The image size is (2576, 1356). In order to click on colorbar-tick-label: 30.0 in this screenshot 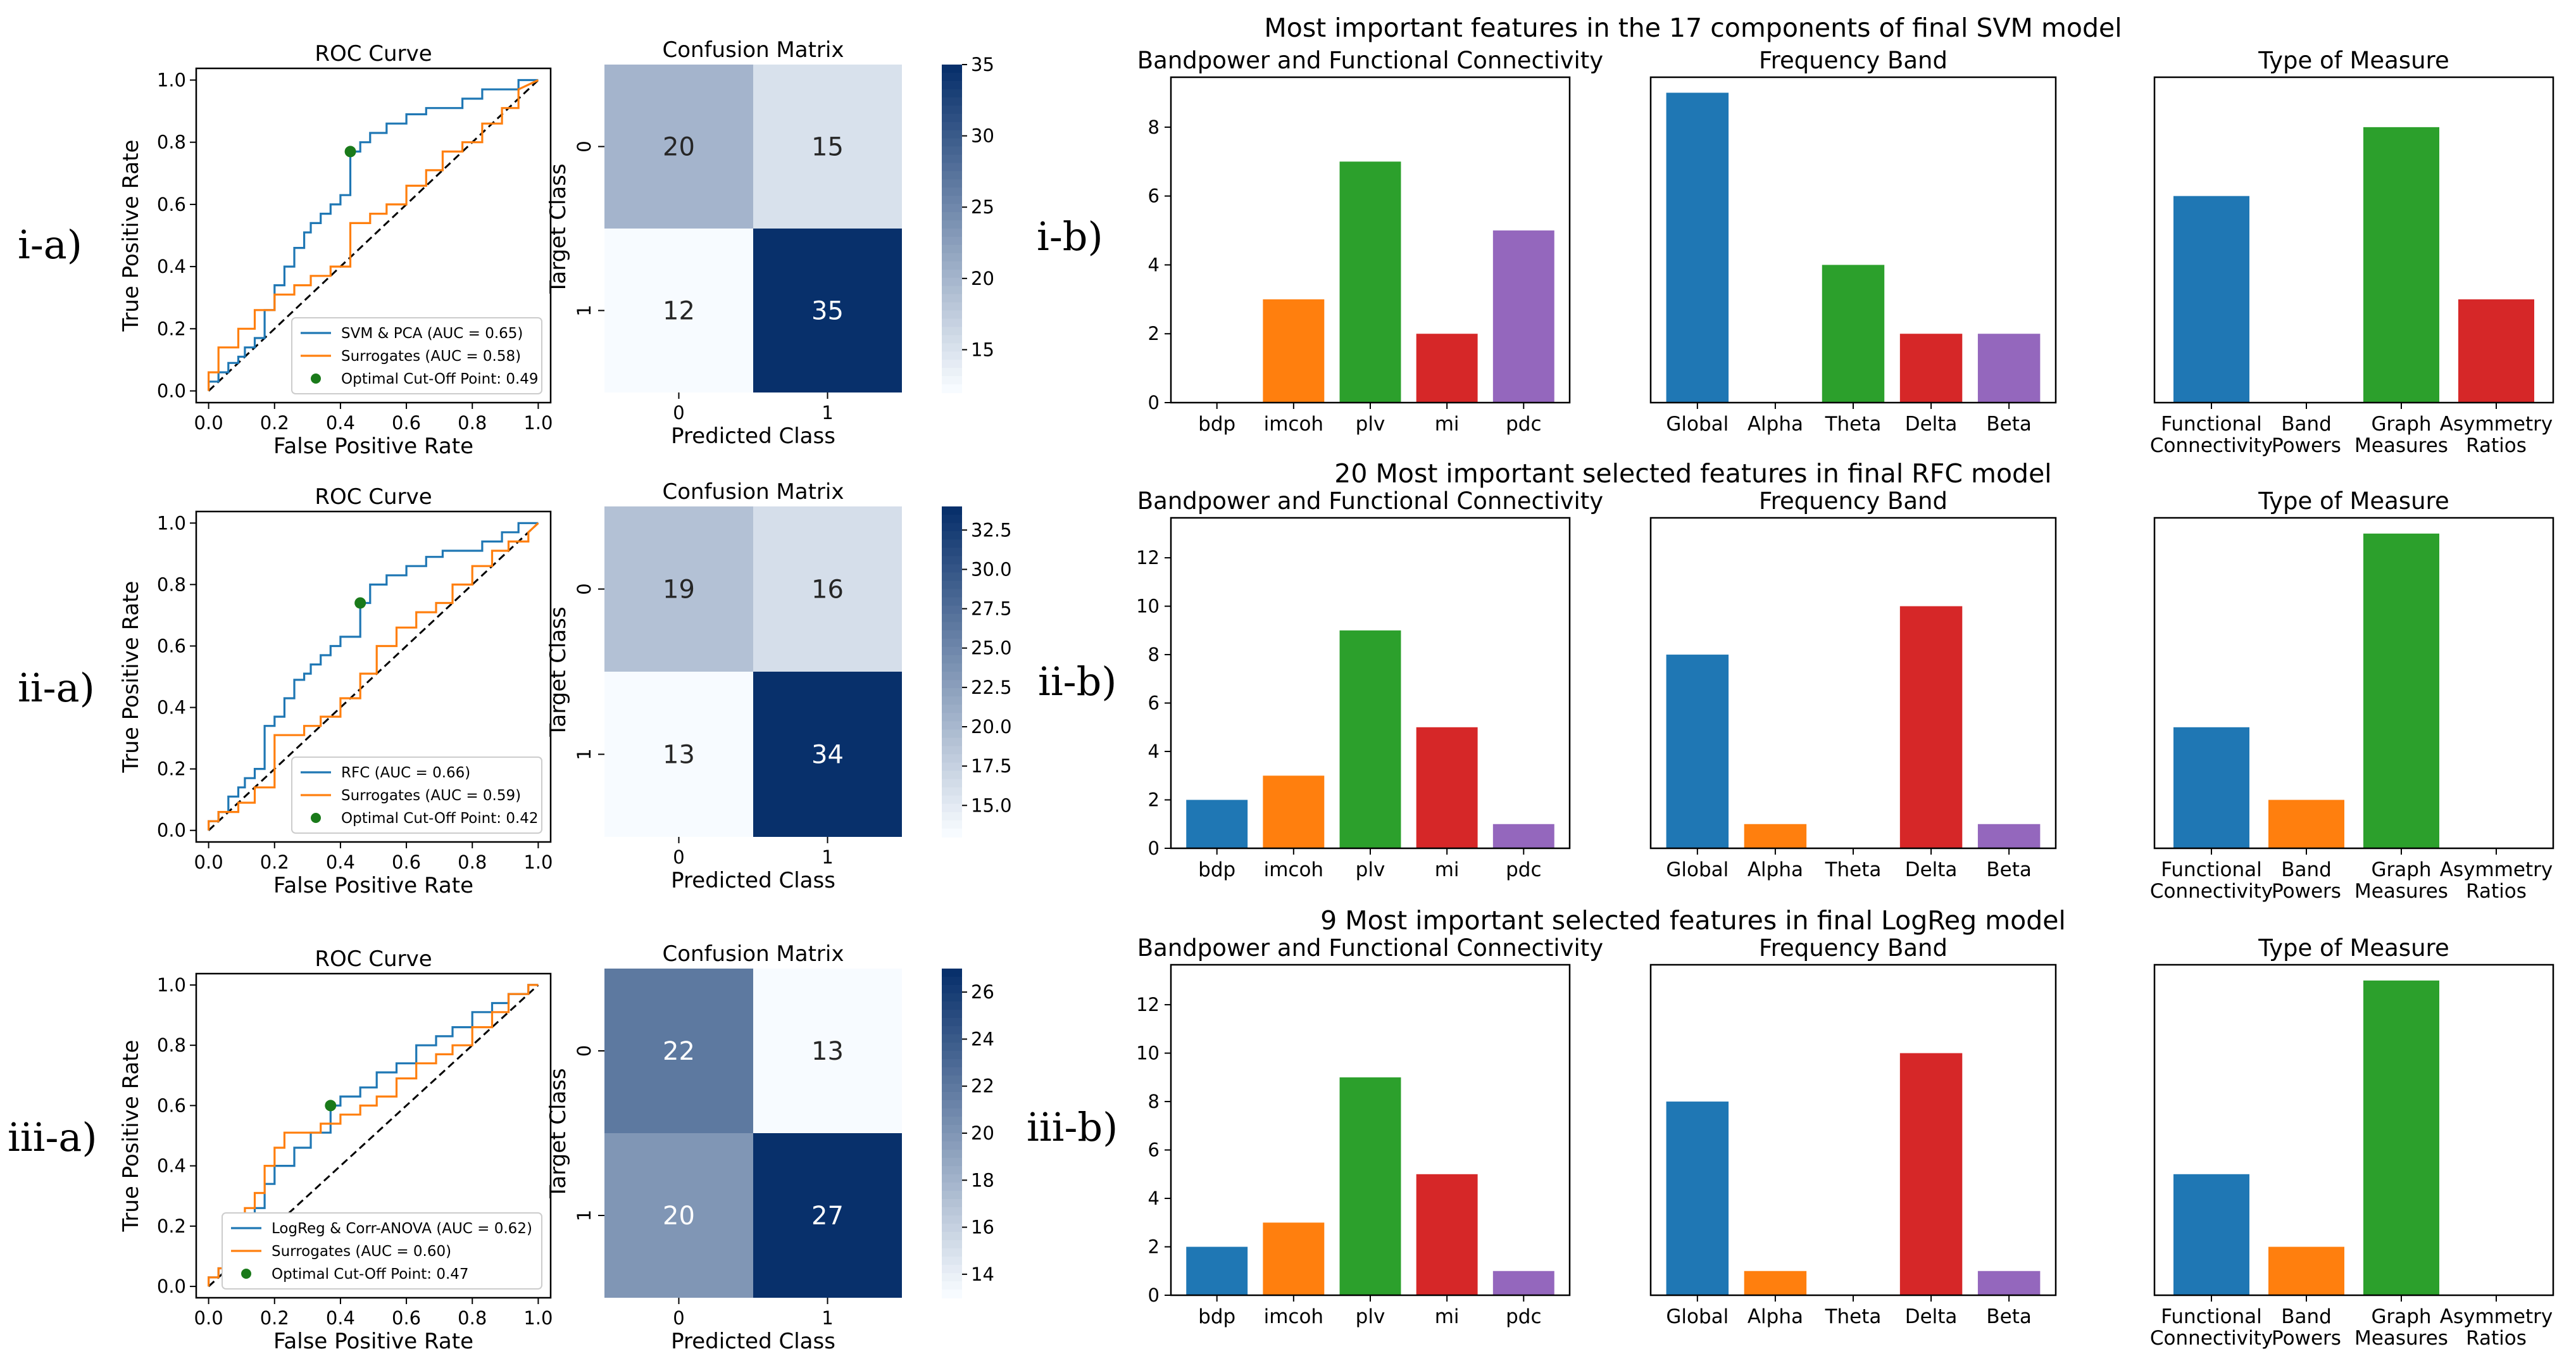, I will do `click(991, 569)`.